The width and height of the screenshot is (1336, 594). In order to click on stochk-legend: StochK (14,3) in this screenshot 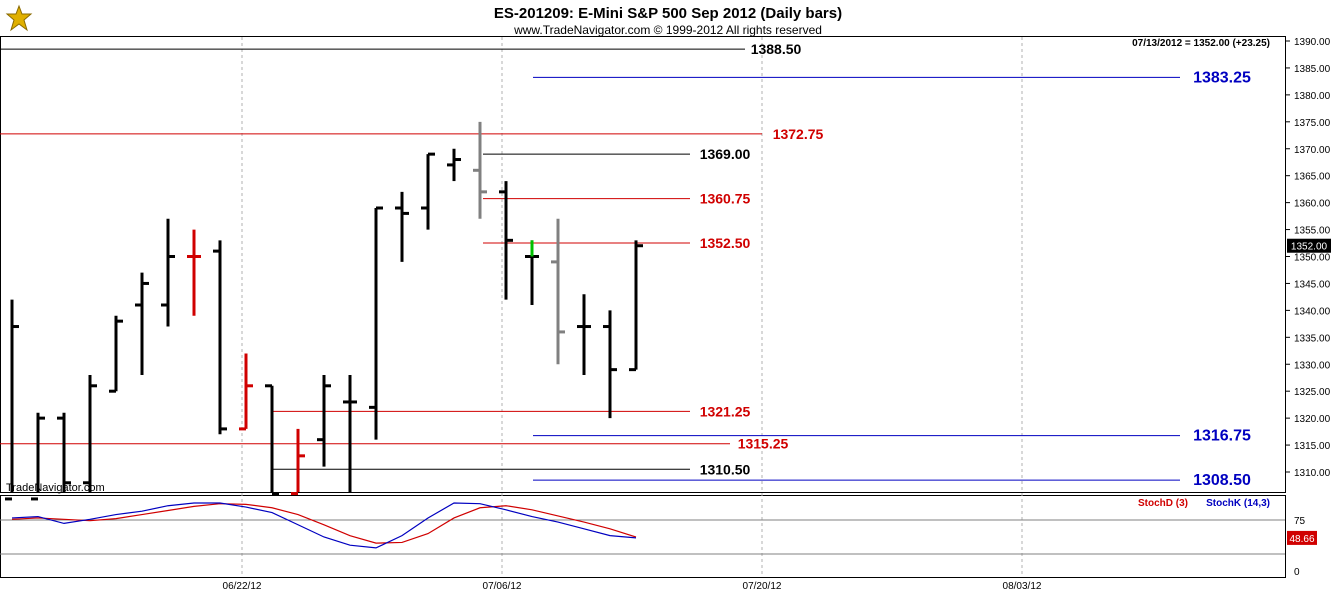, I will do `click(1238, 503)`.